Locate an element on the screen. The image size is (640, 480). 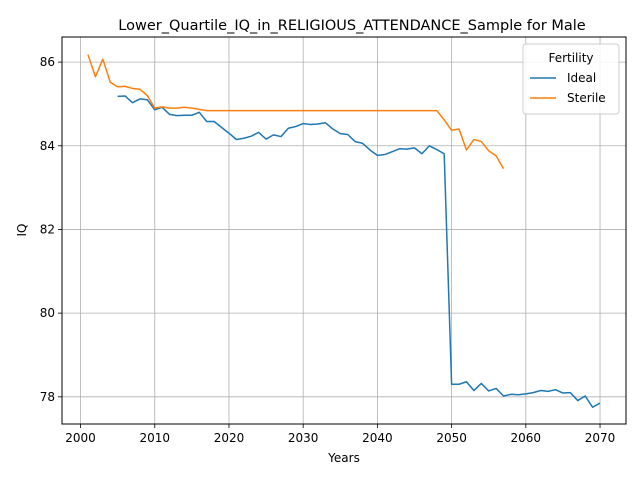
y-tick-label: 78 is located at coordinates (47, 397).